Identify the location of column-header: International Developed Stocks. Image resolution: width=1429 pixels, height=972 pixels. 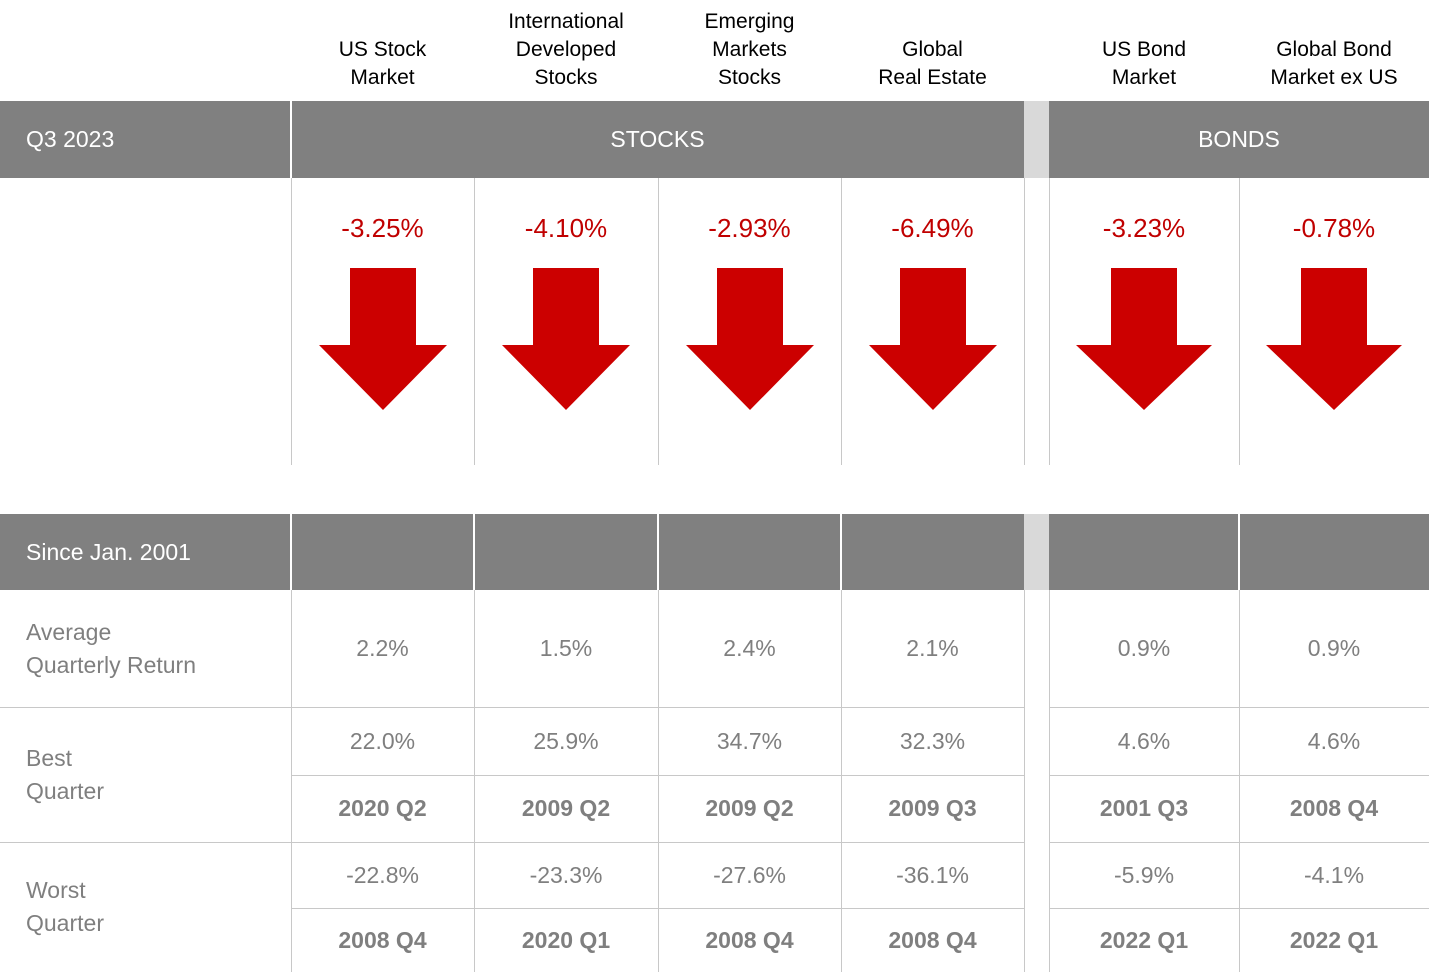
(566, 49).